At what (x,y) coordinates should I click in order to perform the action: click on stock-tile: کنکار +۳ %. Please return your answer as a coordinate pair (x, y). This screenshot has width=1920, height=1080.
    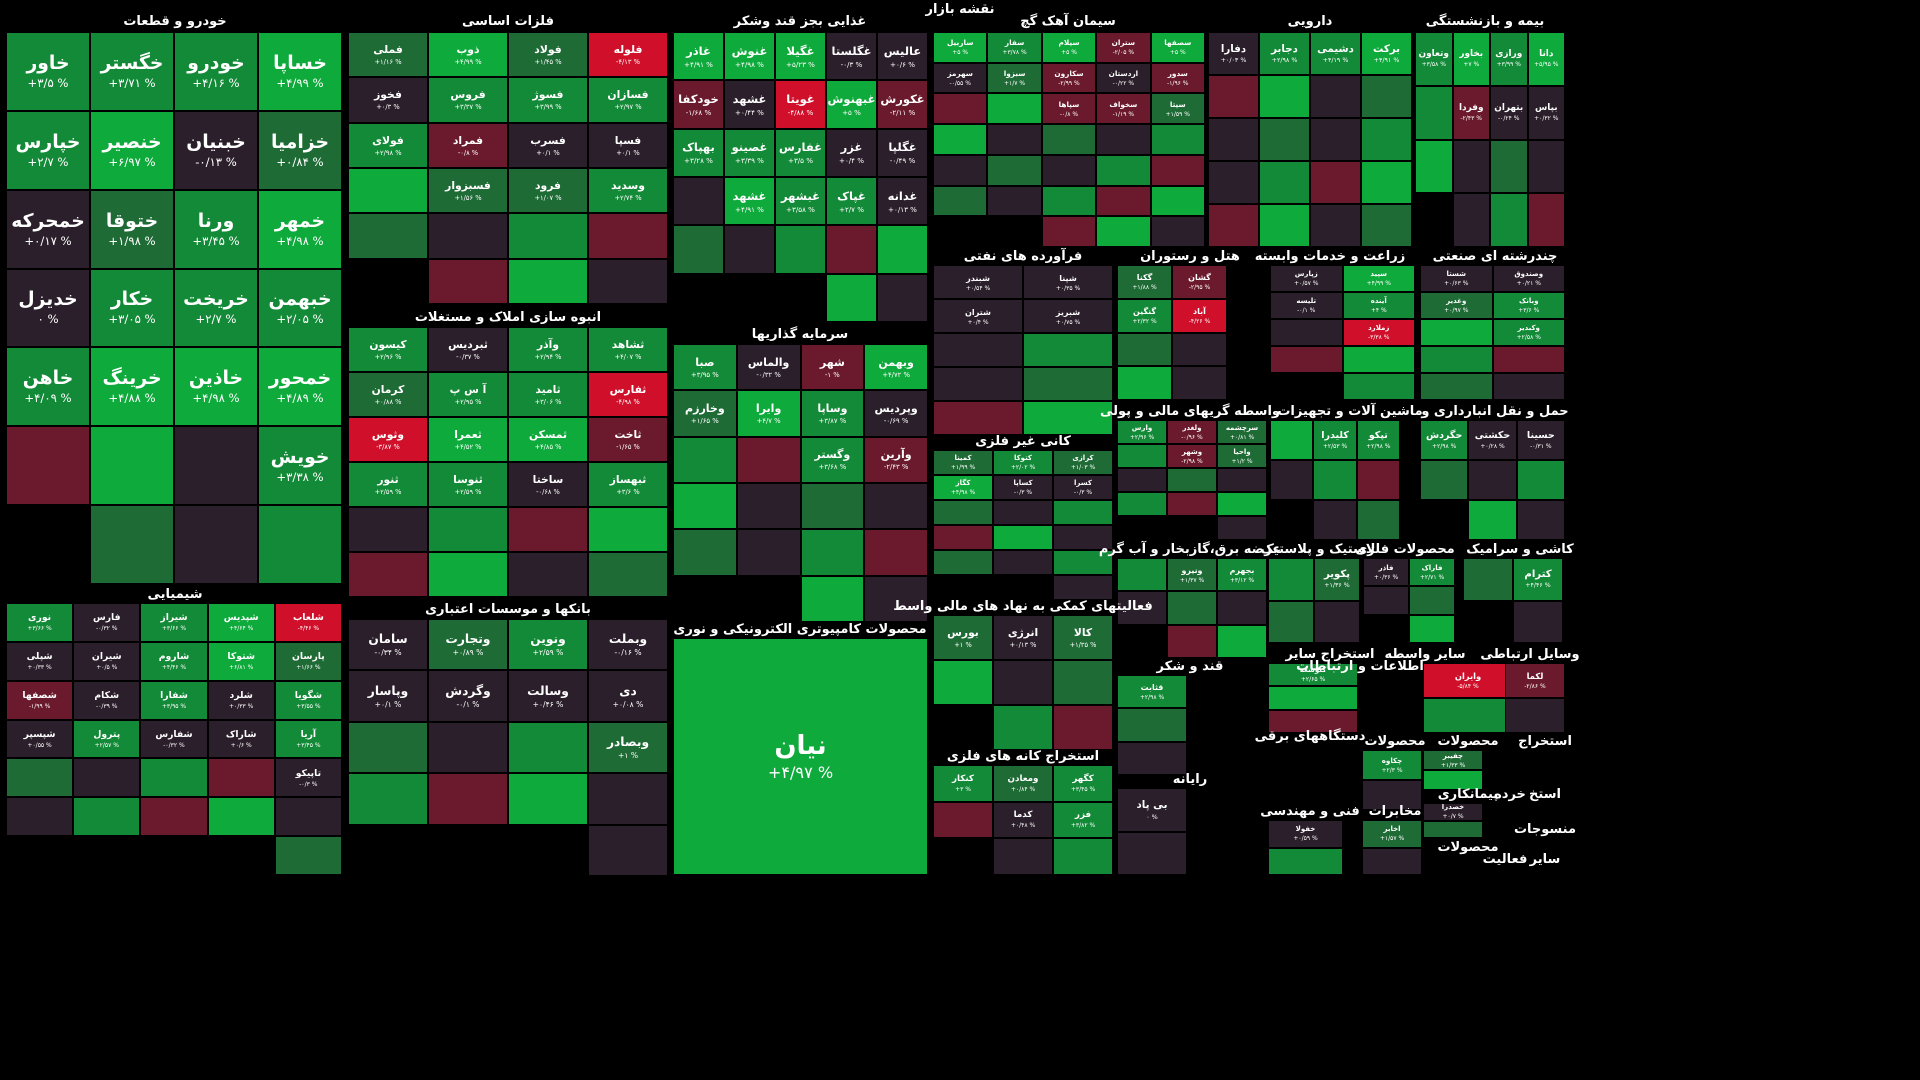
    Looking at the image, I should click on (963, 783).